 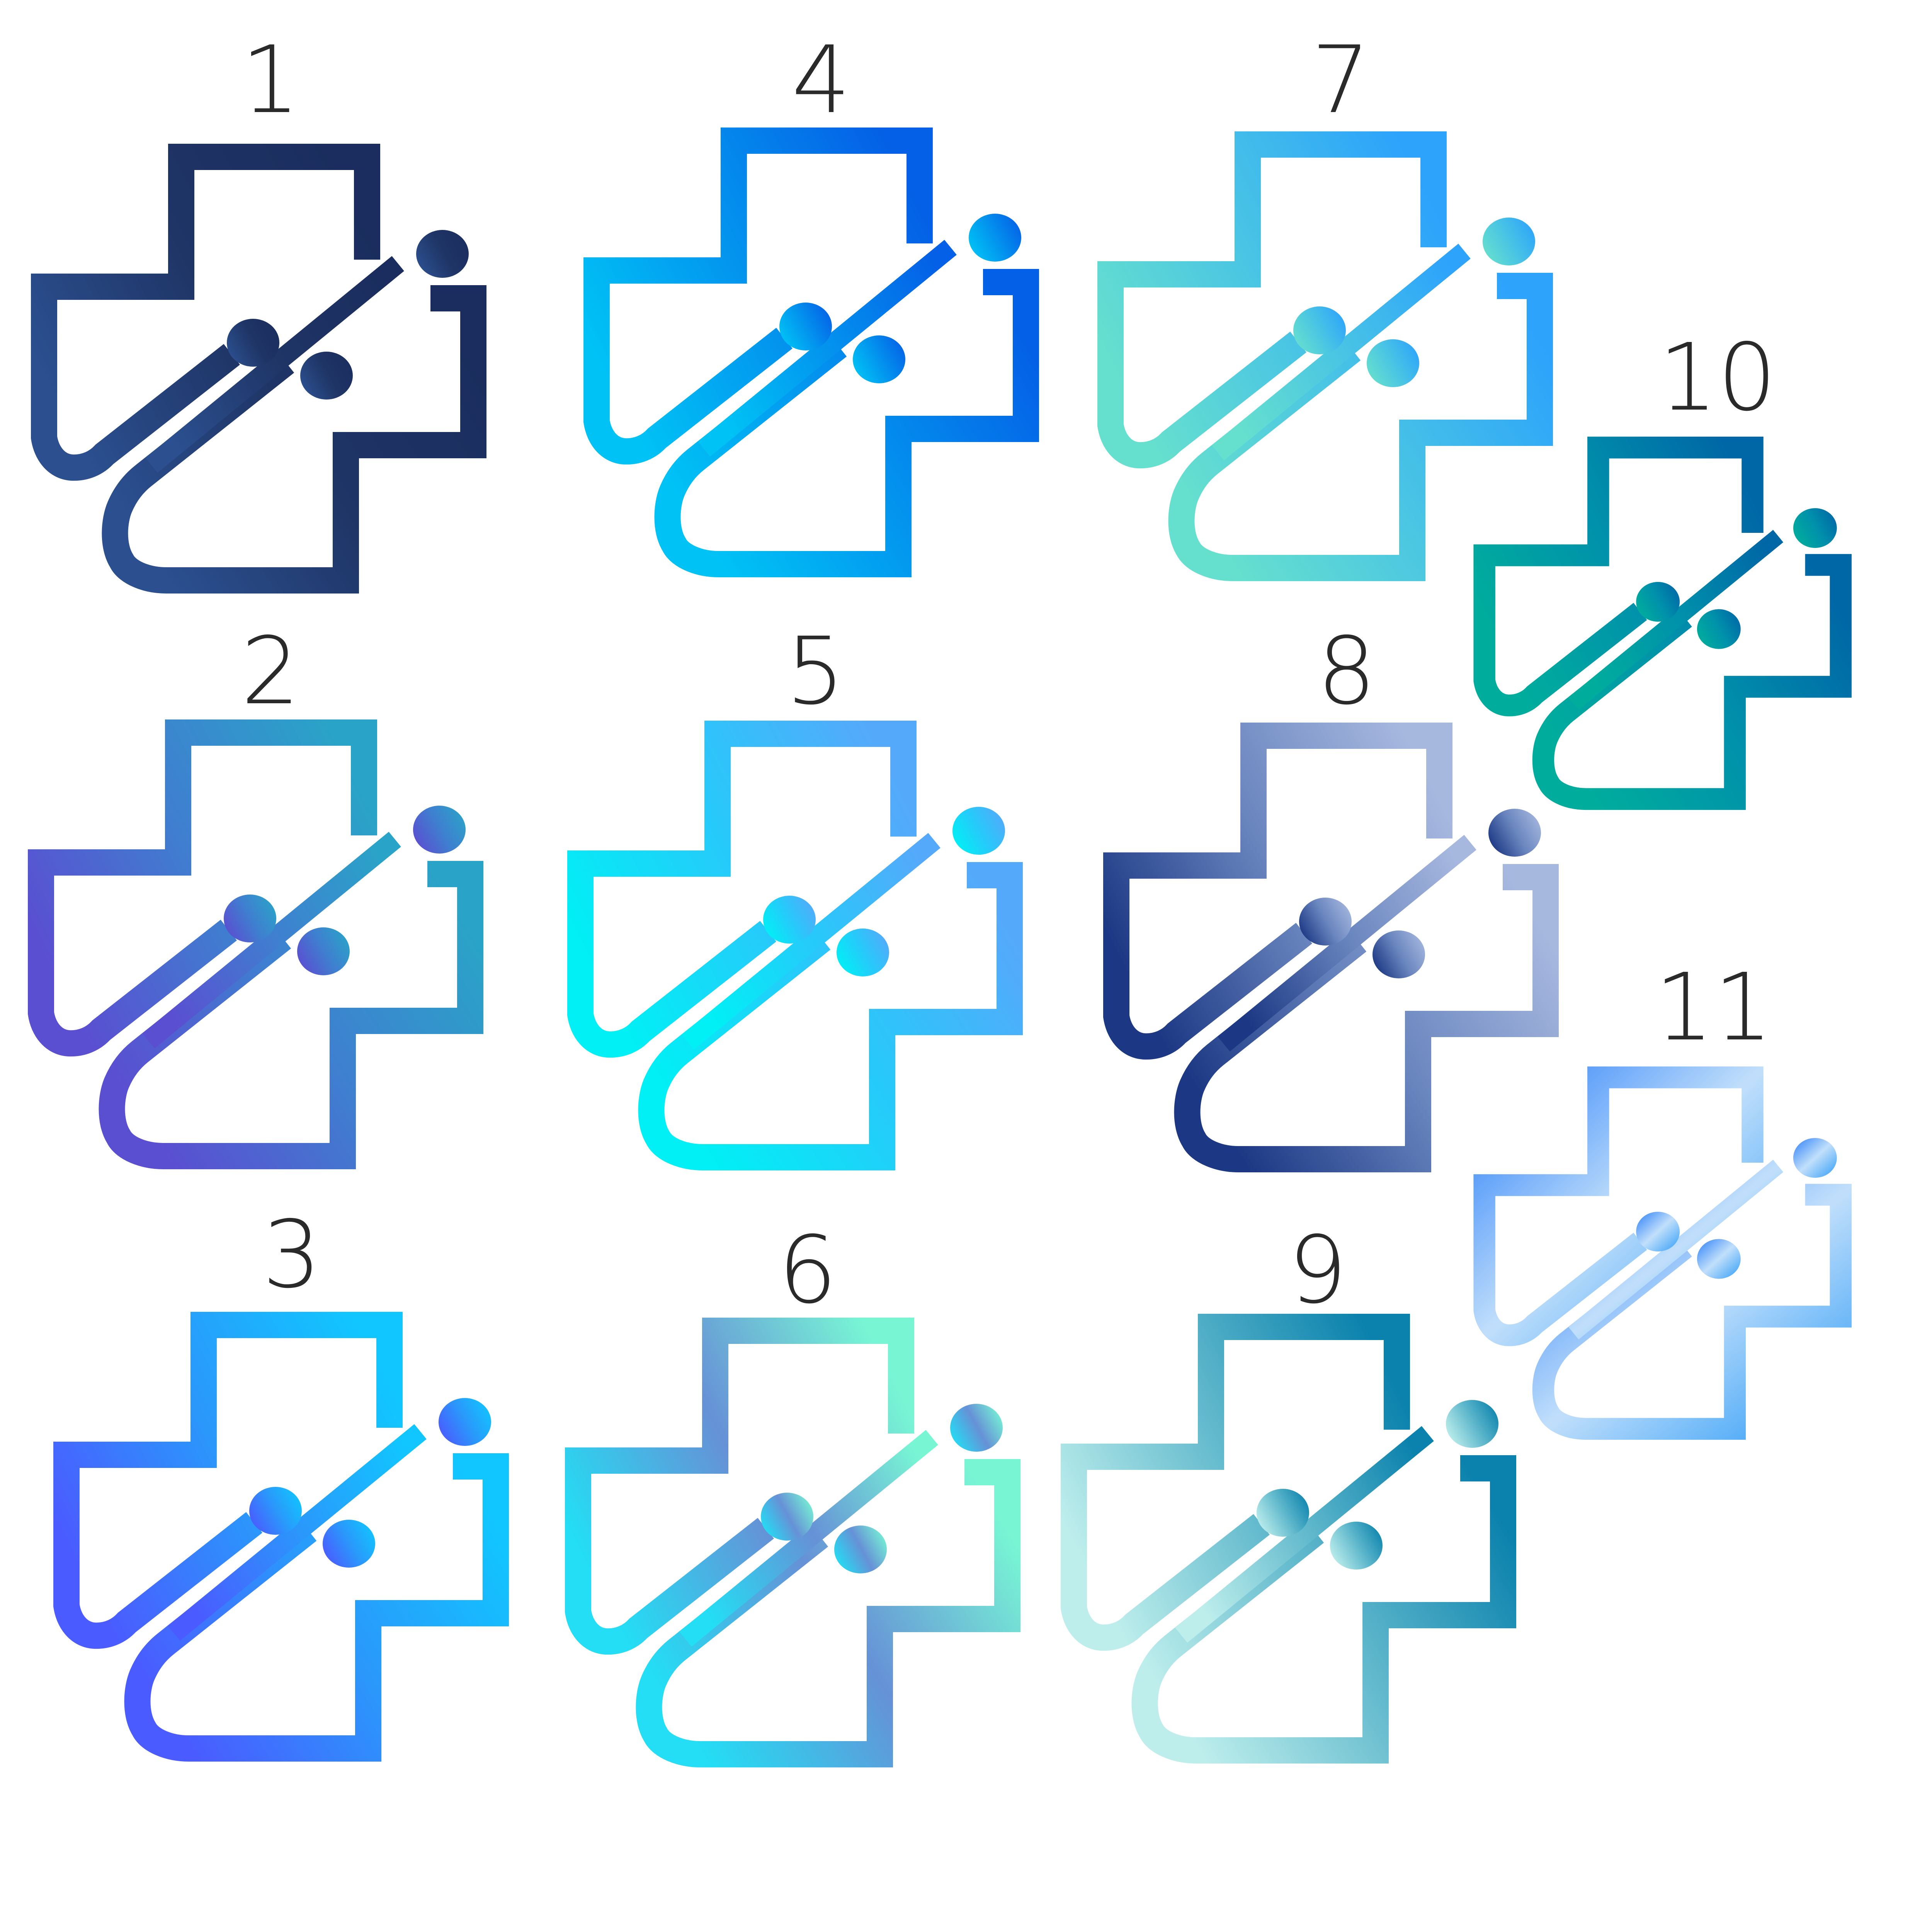 I want to click on variant-number-9: 9, so click(x=1318, y=1270).